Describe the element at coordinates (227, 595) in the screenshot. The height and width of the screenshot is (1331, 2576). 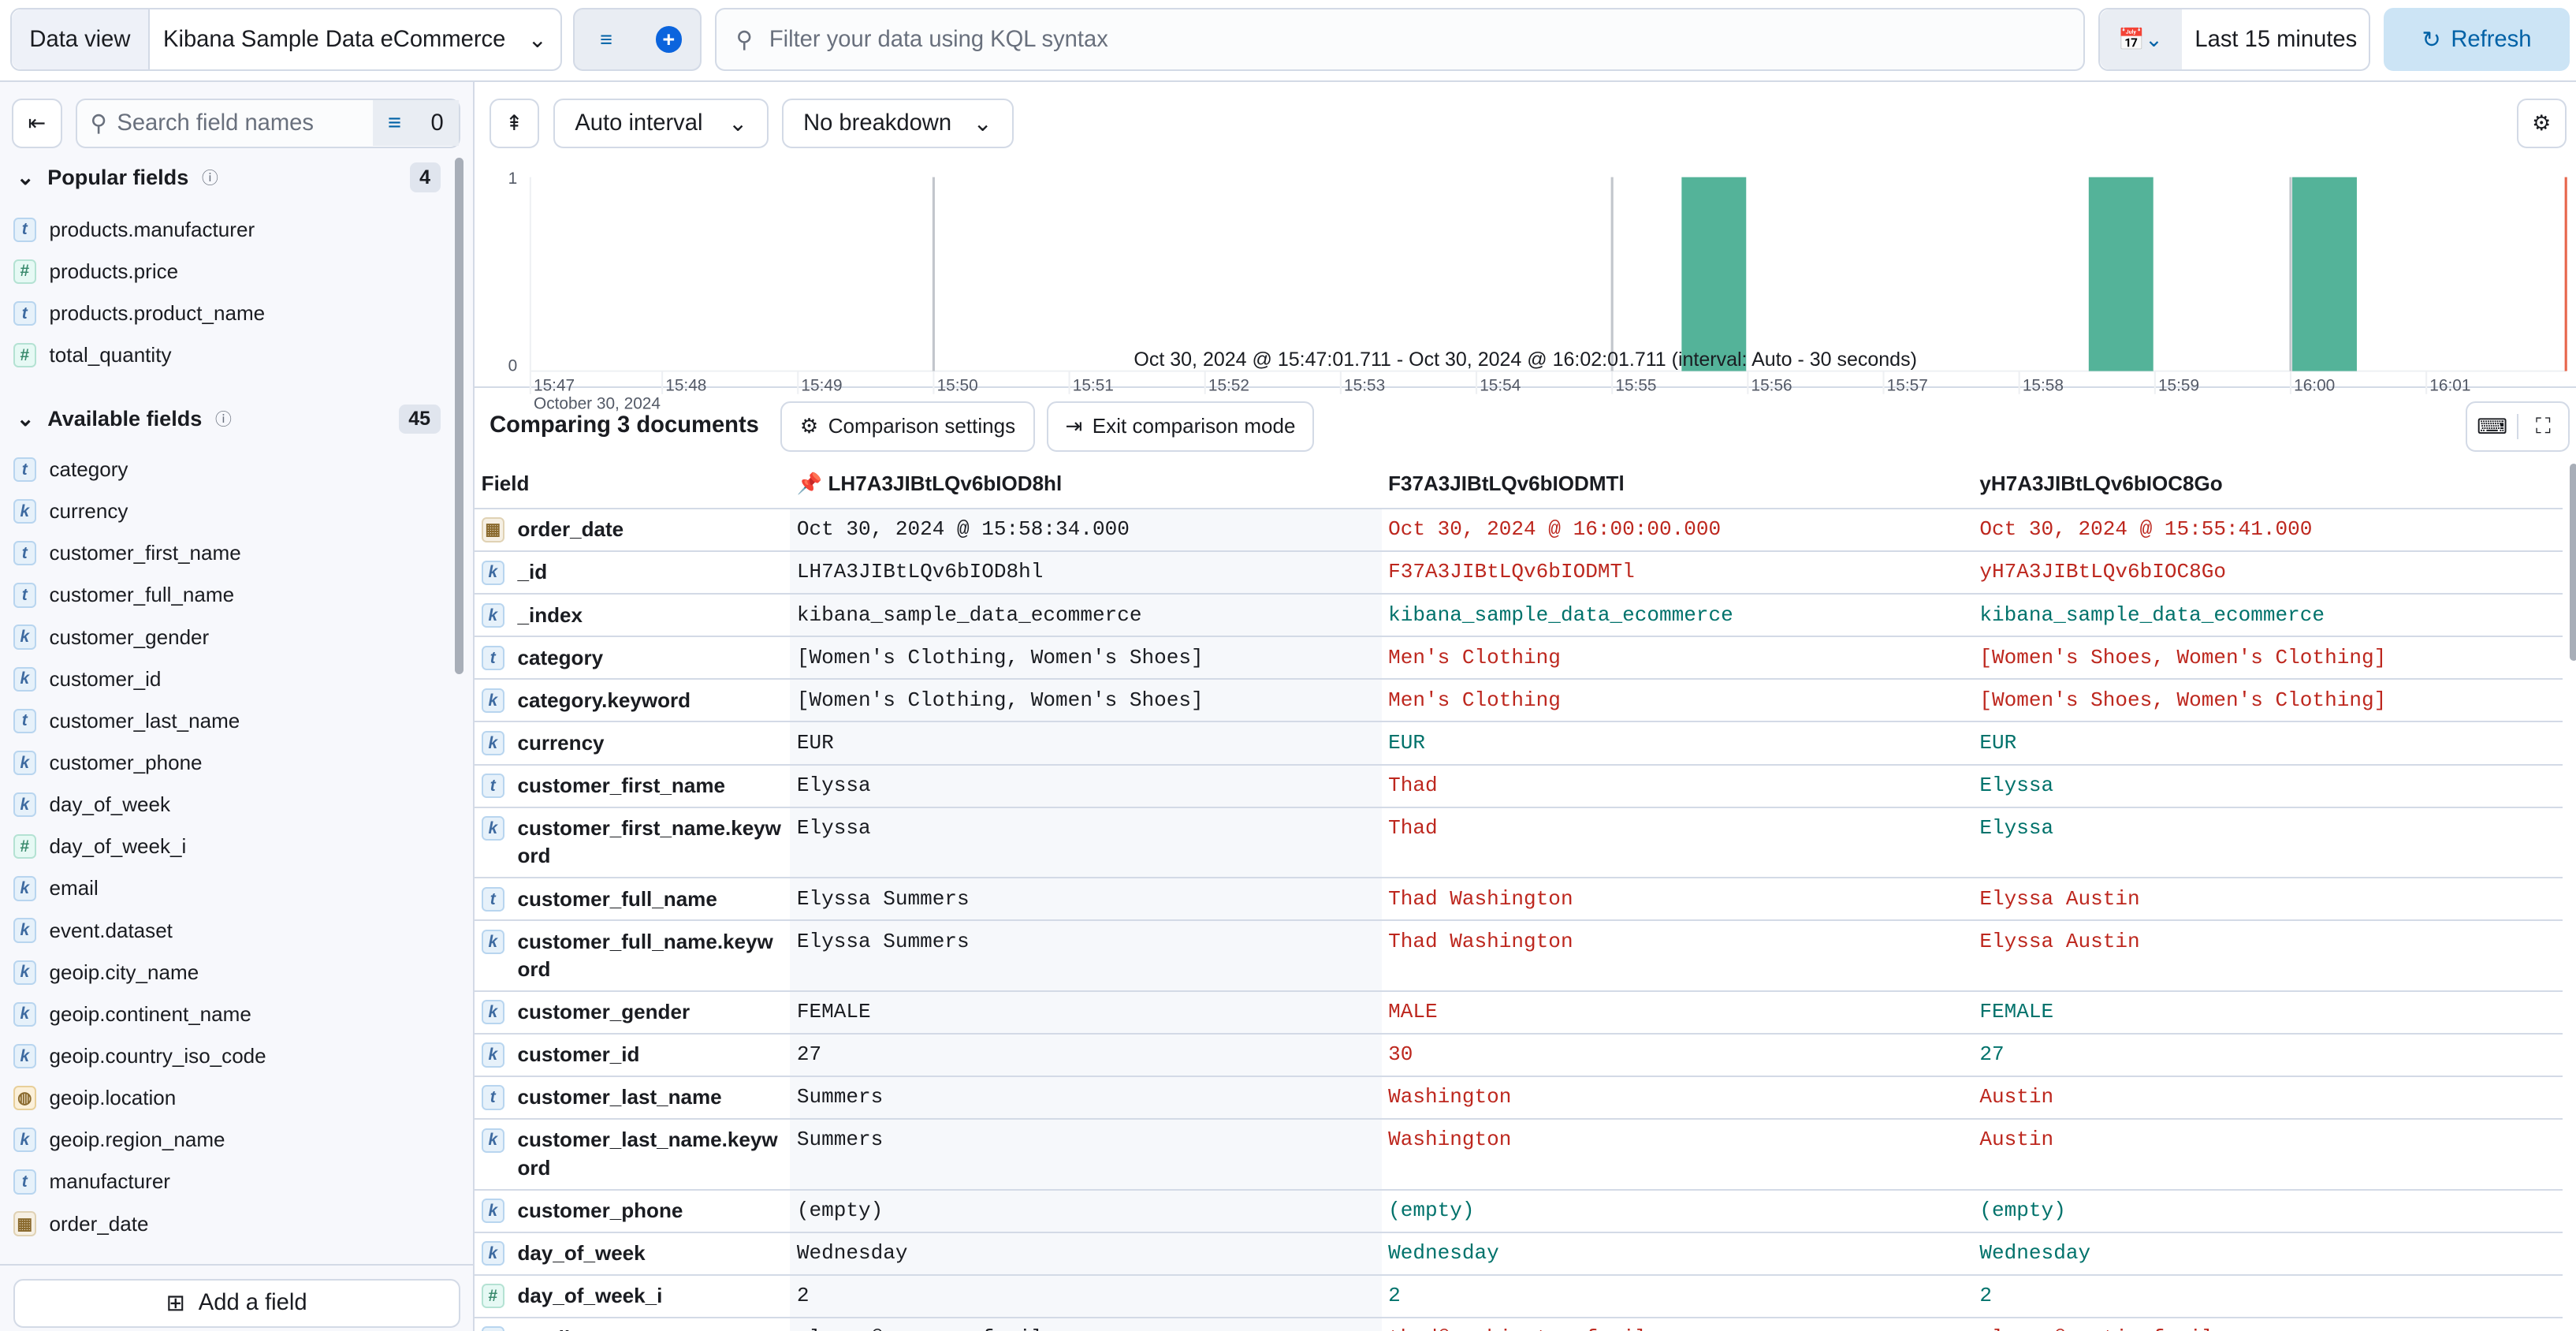
I see `field-item: t customer_full_name` at that location.